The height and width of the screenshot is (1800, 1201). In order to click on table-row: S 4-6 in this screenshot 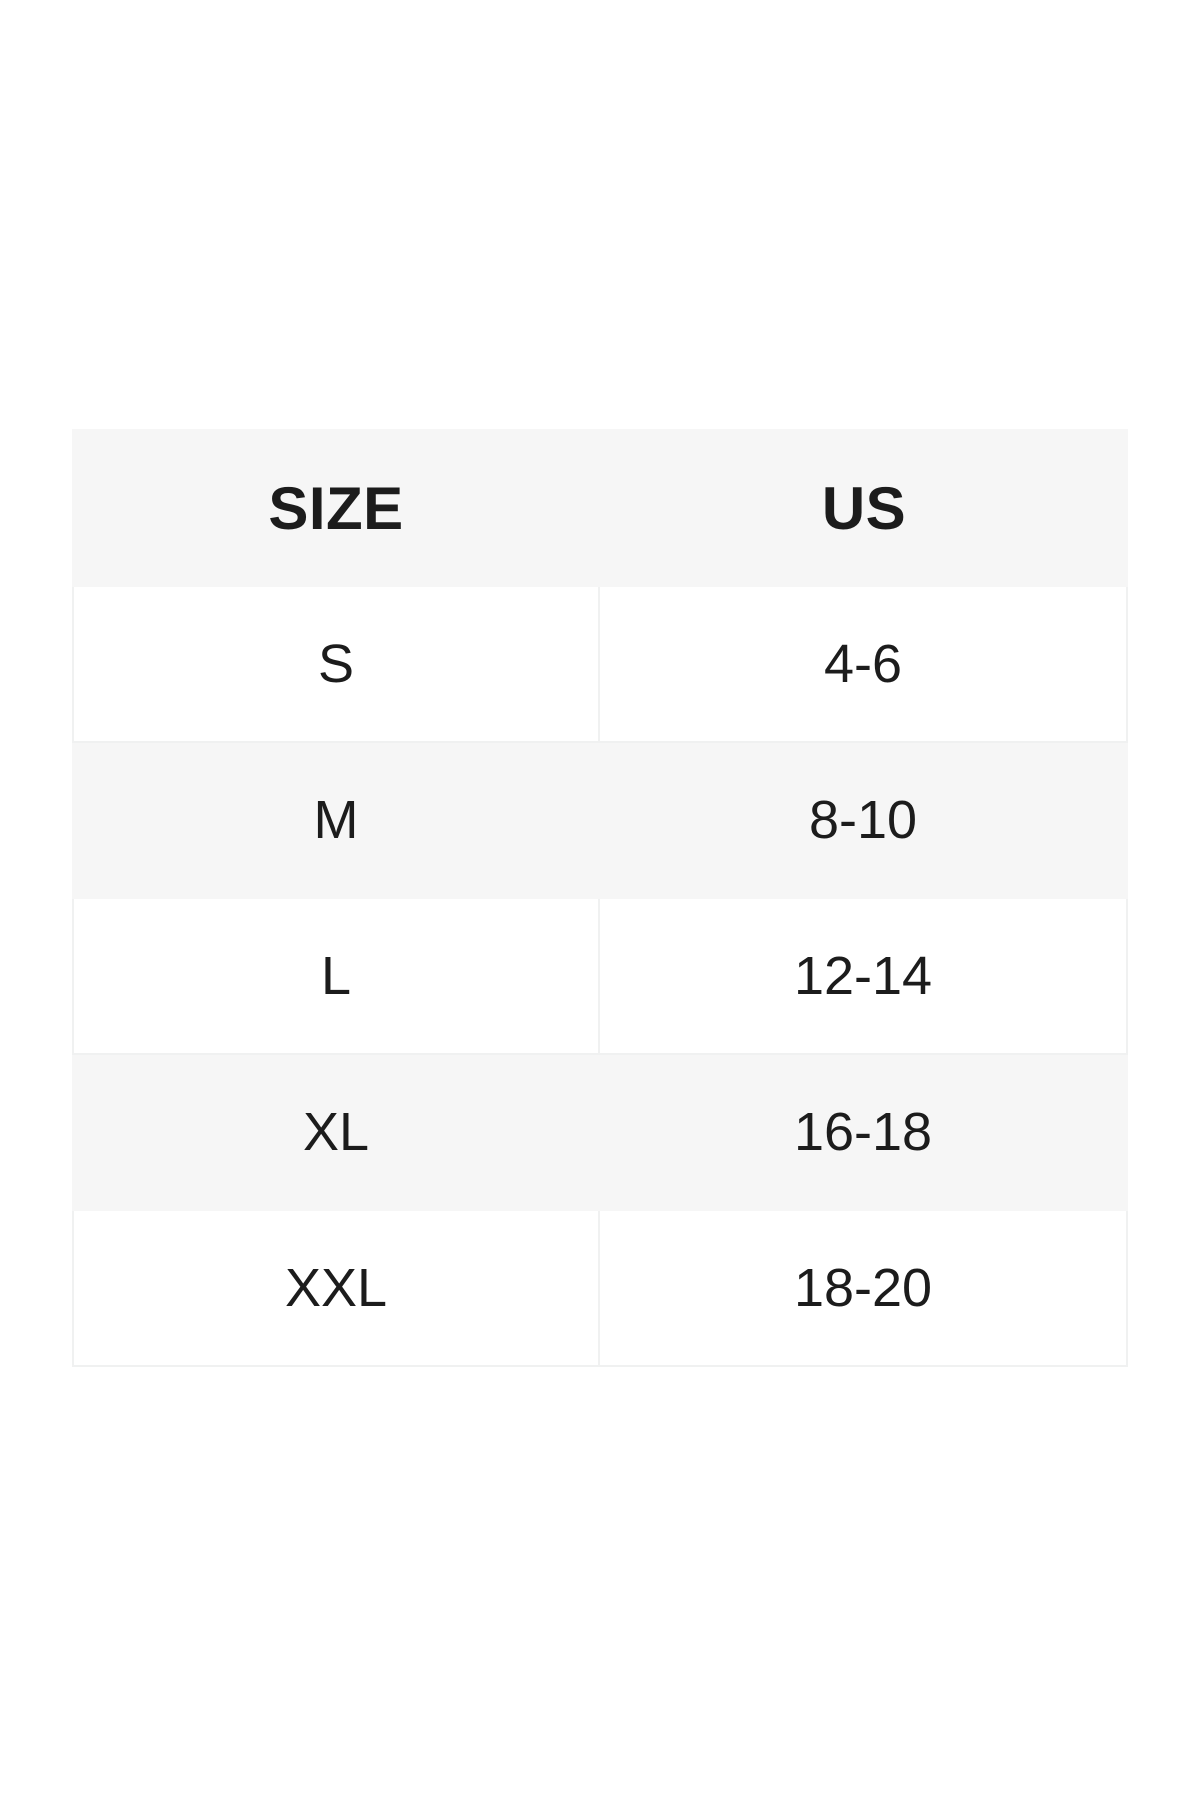, I will do `click(600, 665)`.